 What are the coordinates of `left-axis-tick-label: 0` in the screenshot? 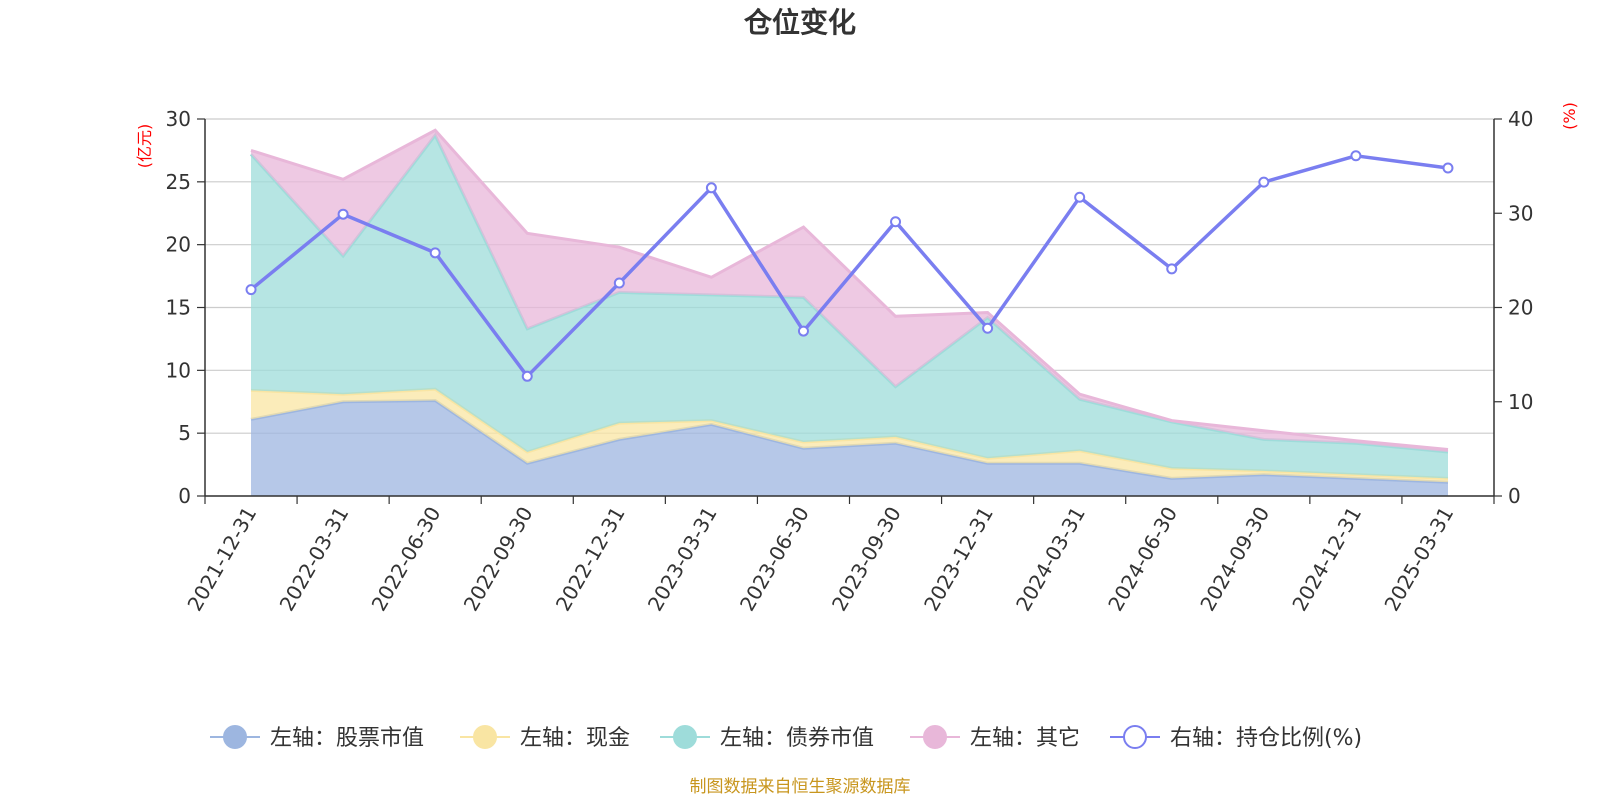 It's located at (184, 496).